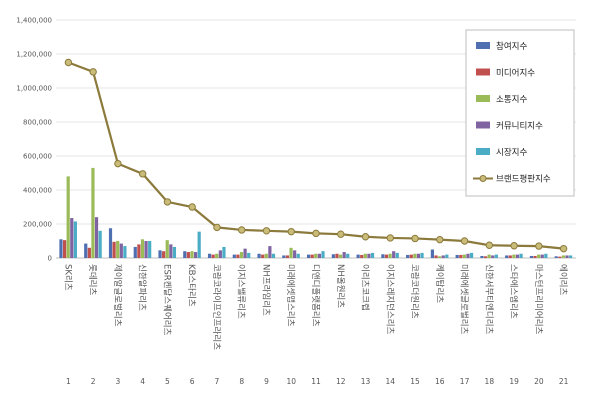  What do you see at coordinates (93, 381) in the screenshot?
I see `rank-label: 2` at bounding box center [93, 381].